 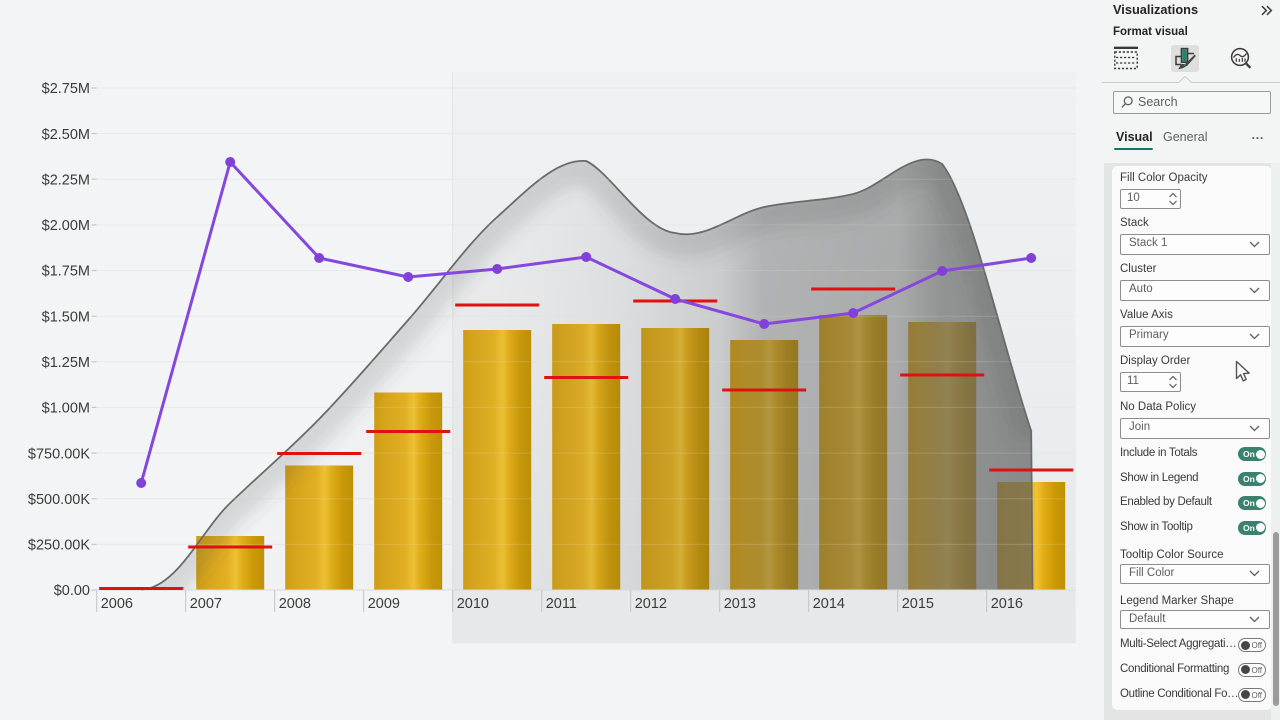 What do you see at coordinates (66, 317) in the screenshot?
I see `svg-text: $1.50M` at bounding box center [66, 317].